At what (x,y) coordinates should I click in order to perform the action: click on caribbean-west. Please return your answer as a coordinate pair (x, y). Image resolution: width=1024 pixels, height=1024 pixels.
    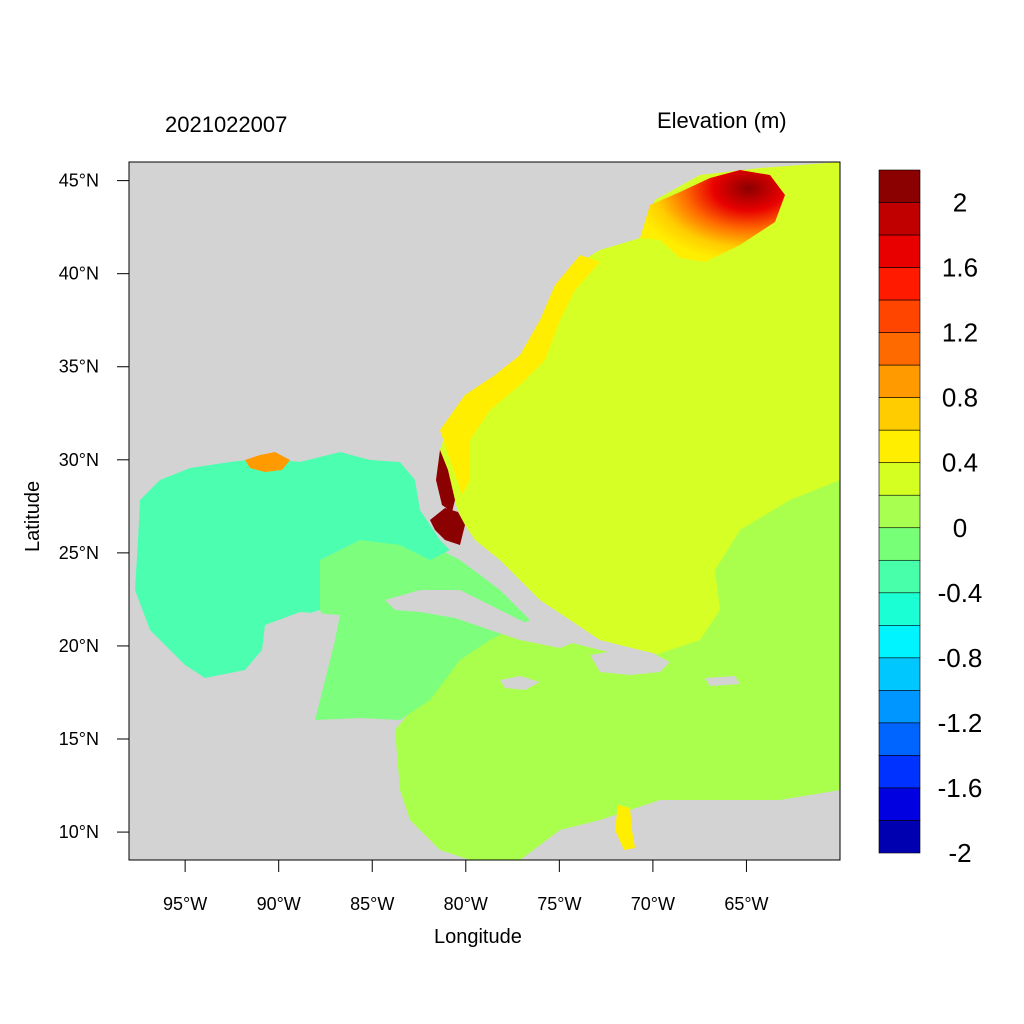
    Looking at the image, I should click on (422, 630).